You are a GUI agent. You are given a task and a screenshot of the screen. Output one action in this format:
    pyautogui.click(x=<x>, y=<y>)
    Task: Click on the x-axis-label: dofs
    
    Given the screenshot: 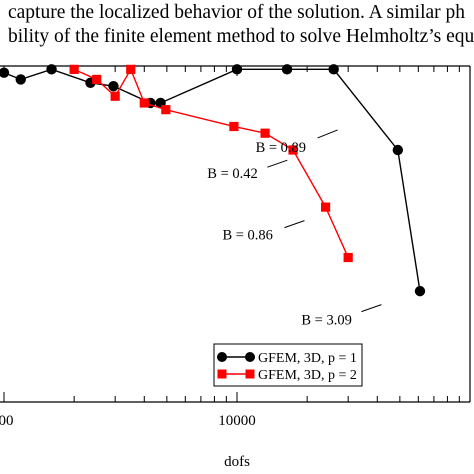 What is the action you would take?
    pyautogui.click(x=237, y=462)
    